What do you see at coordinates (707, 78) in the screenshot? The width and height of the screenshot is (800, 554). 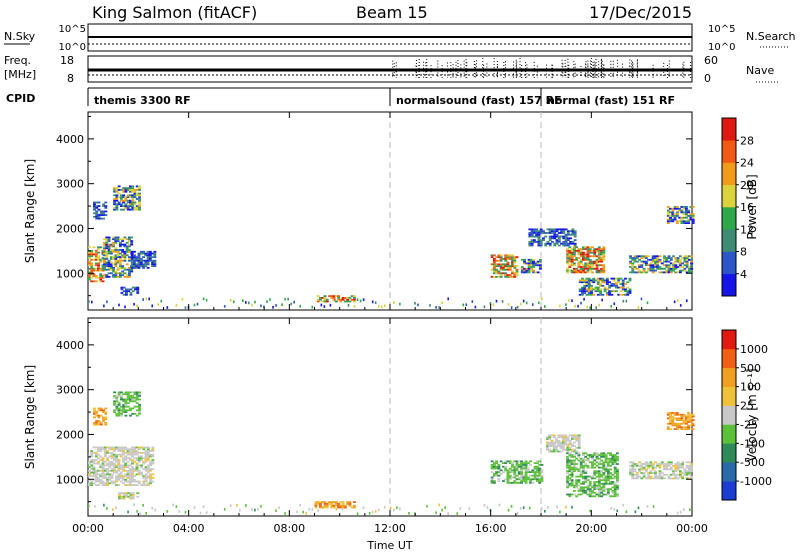 I see `nave-tick-bottom: 0` at bounding box center [707, 78].